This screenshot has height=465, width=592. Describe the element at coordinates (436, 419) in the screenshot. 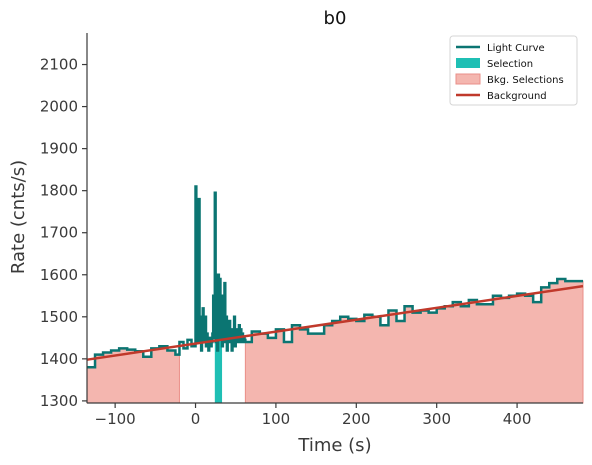

I see `x-tick-label: 300` at that location.